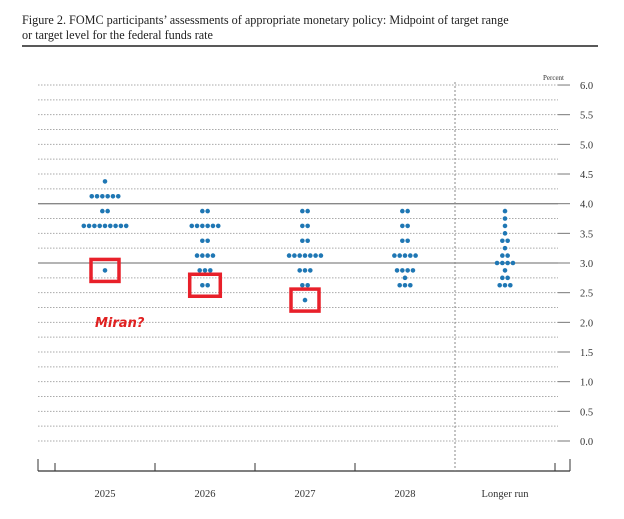 This screenshot has width=624, height=519. Describe the element at coordinates (586, 116) in the screenshot. I see `y-tick-label: 5.5` at that location.